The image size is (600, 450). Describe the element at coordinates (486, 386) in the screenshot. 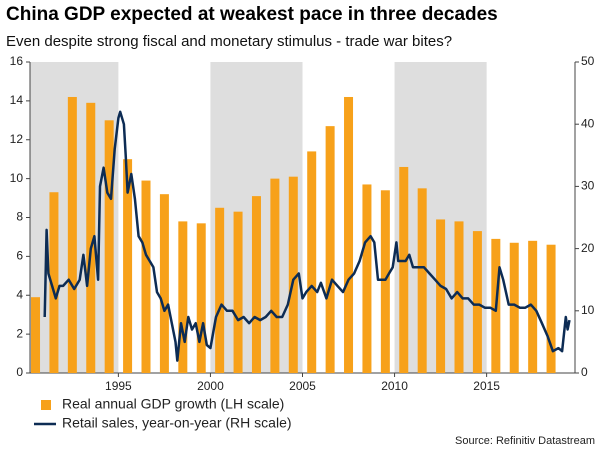

I see `x-tick-label: 2015` at that location.